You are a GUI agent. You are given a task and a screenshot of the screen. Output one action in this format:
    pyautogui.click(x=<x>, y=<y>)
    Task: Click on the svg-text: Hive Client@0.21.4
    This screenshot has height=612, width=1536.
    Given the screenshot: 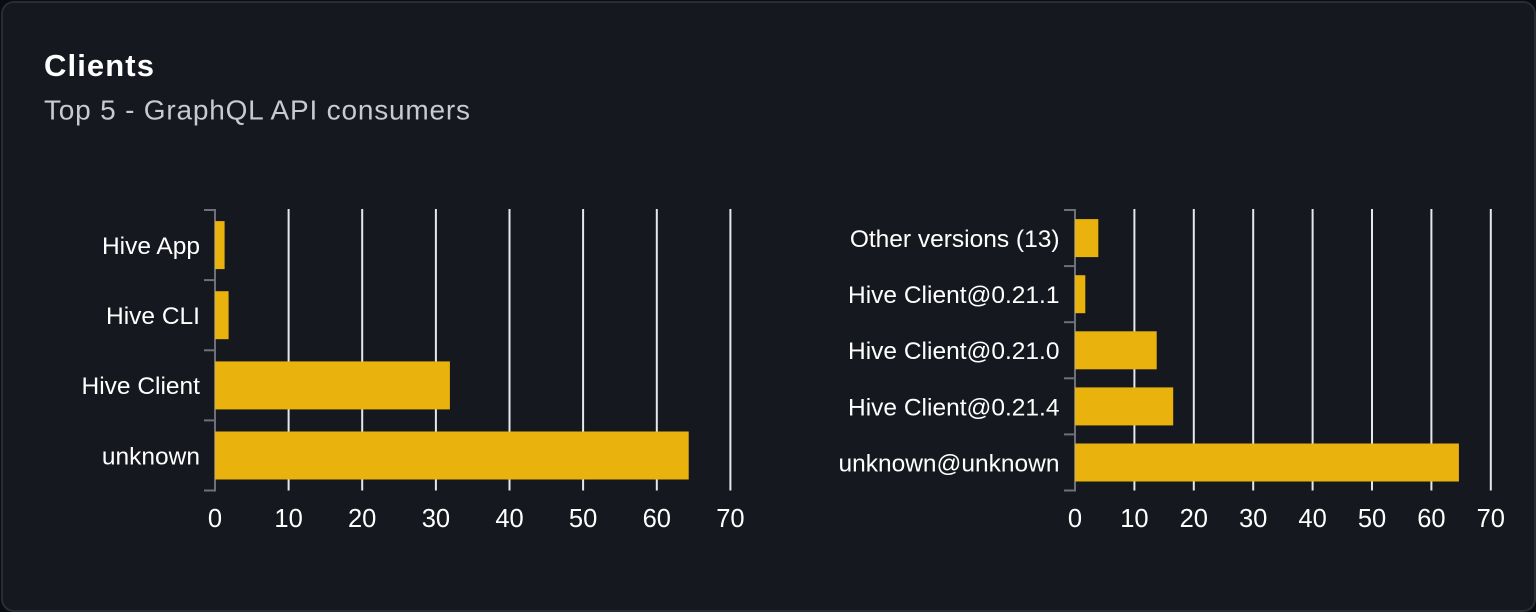 What is the action you would take?
    pyautogui.click(x=953, y=407)
    